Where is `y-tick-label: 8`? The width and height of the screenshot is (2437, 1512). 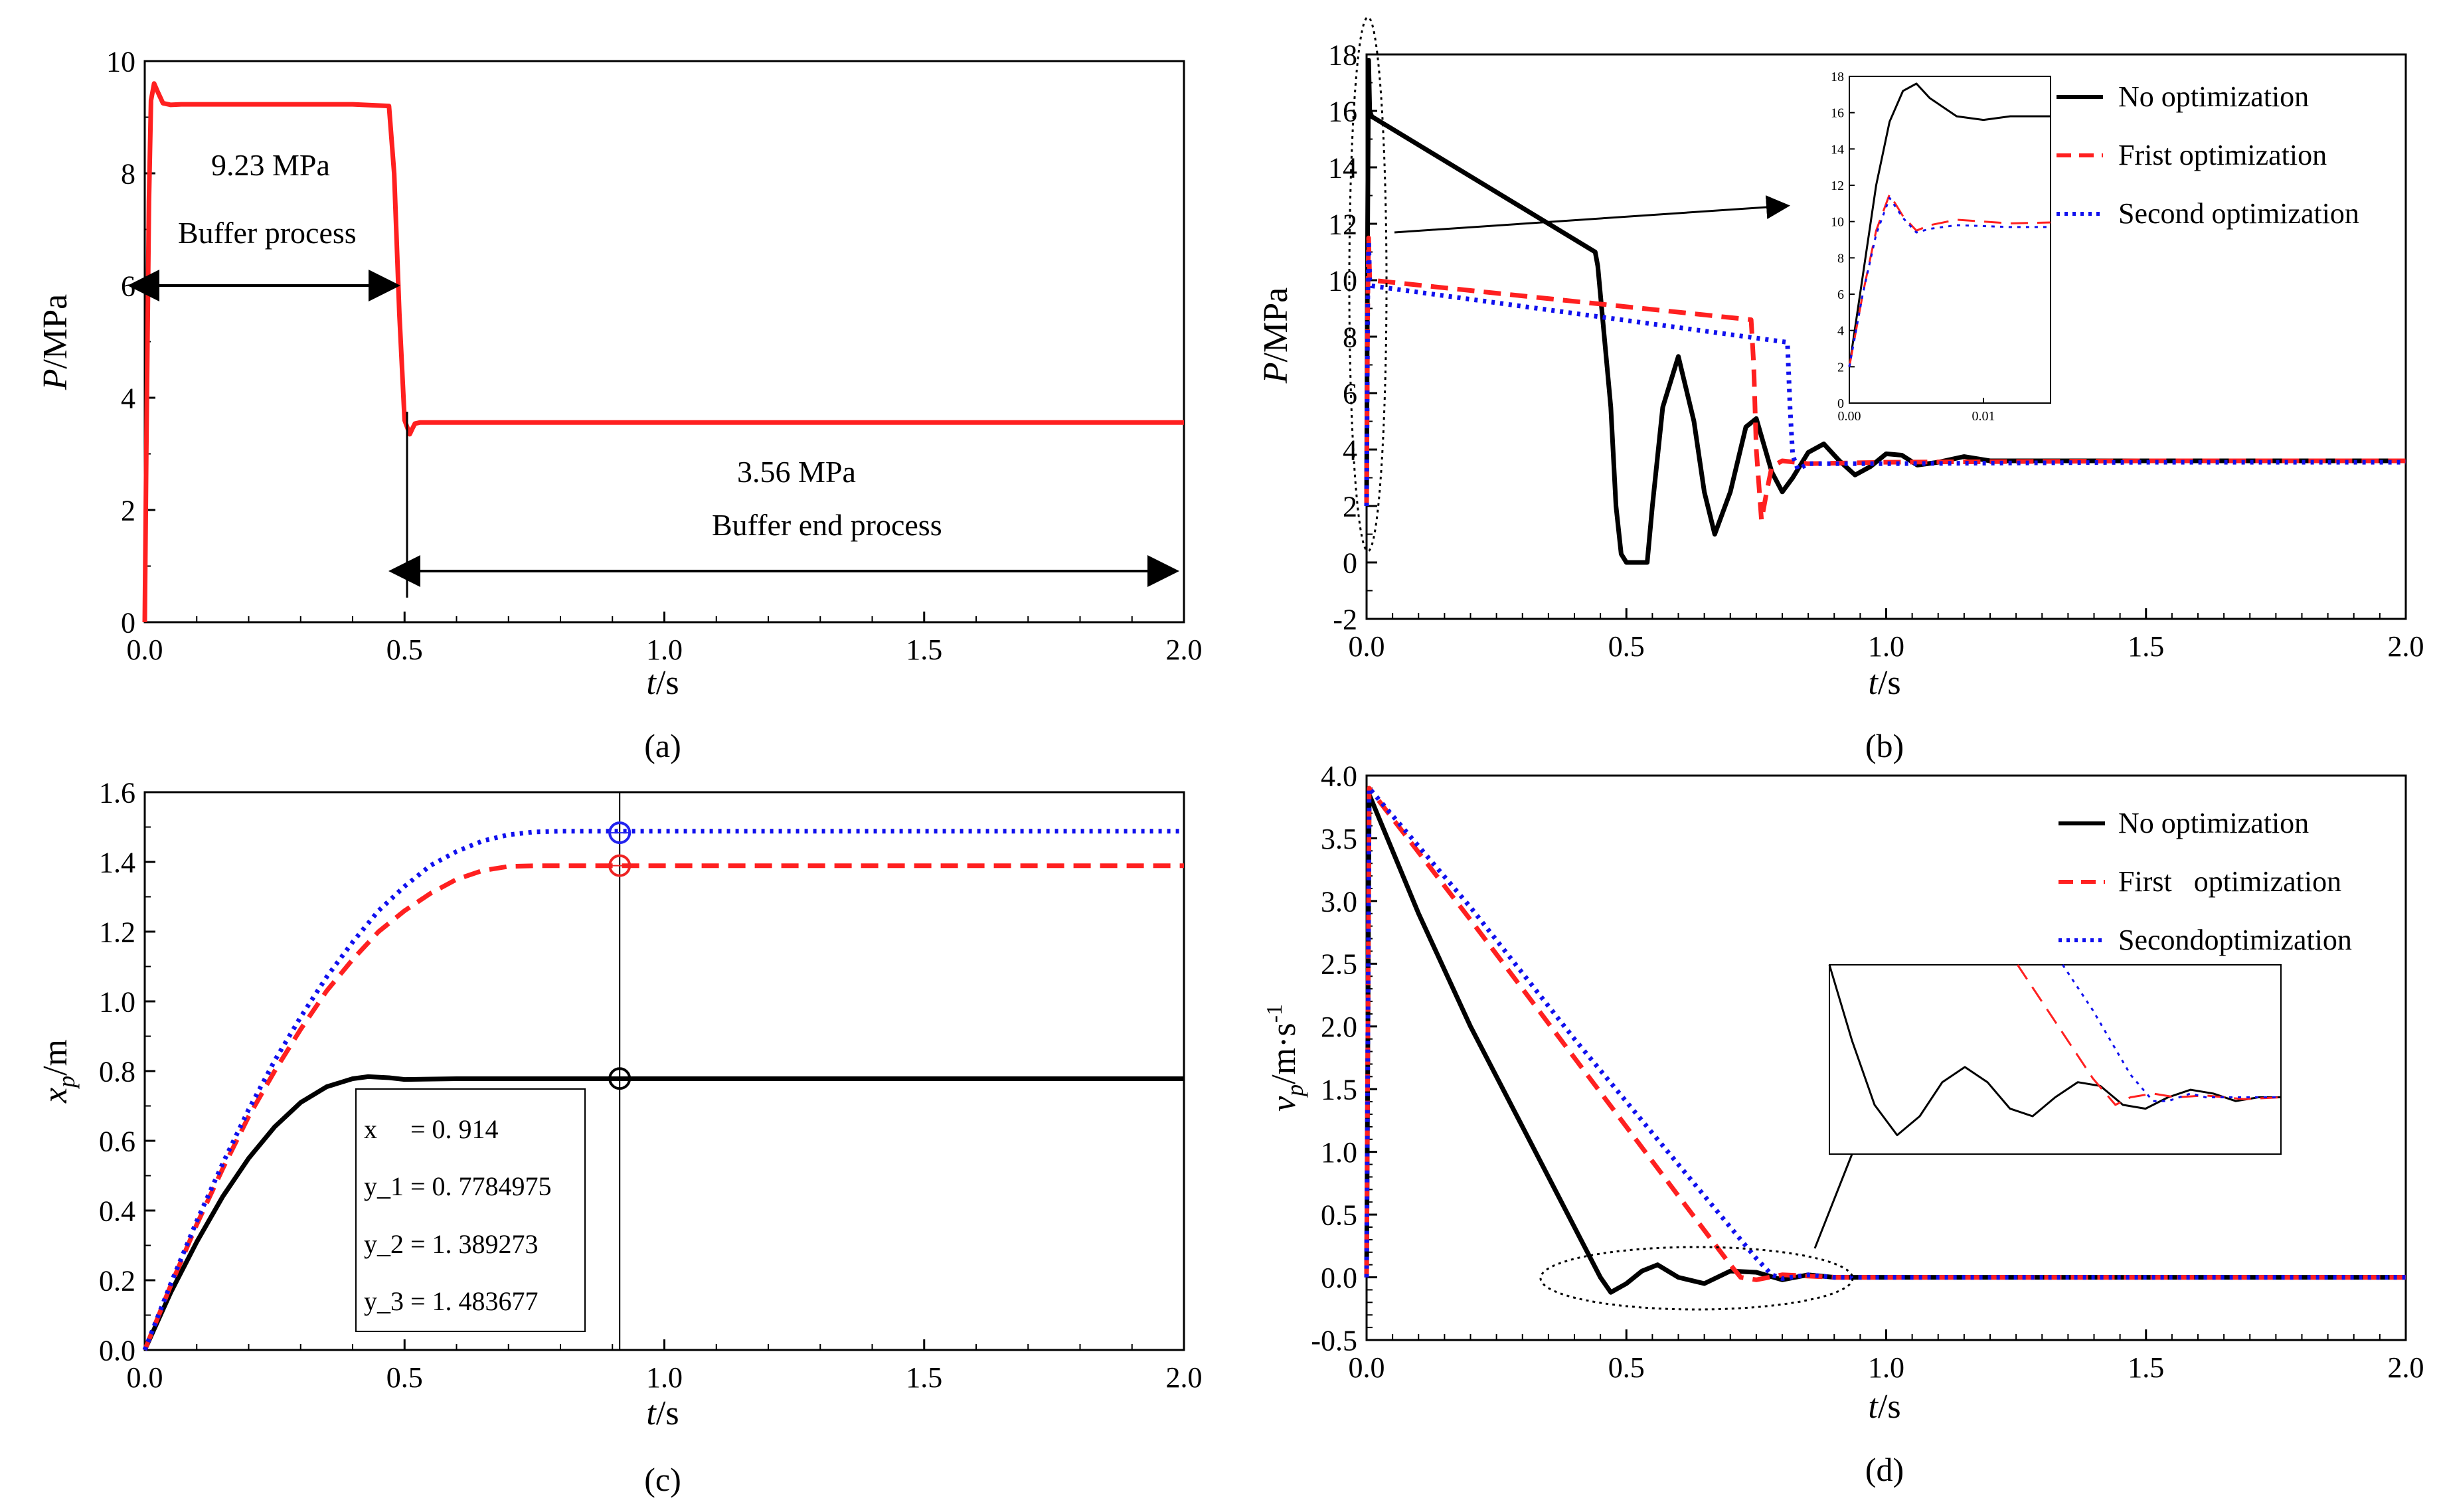
y-tick-label: 8 is located at coordinates (128, 173).